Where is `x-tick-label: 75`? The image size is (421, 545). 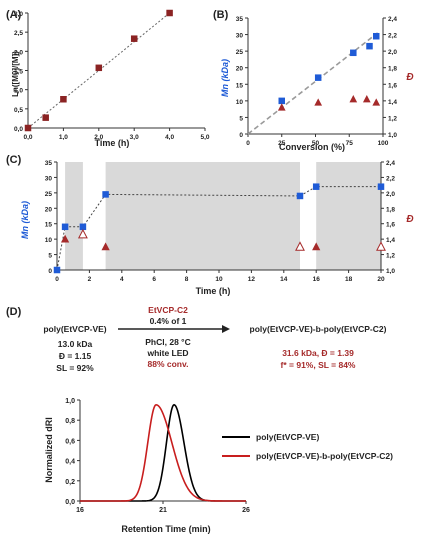 x-tick-label: 75 is located at coordinates (350, 143).